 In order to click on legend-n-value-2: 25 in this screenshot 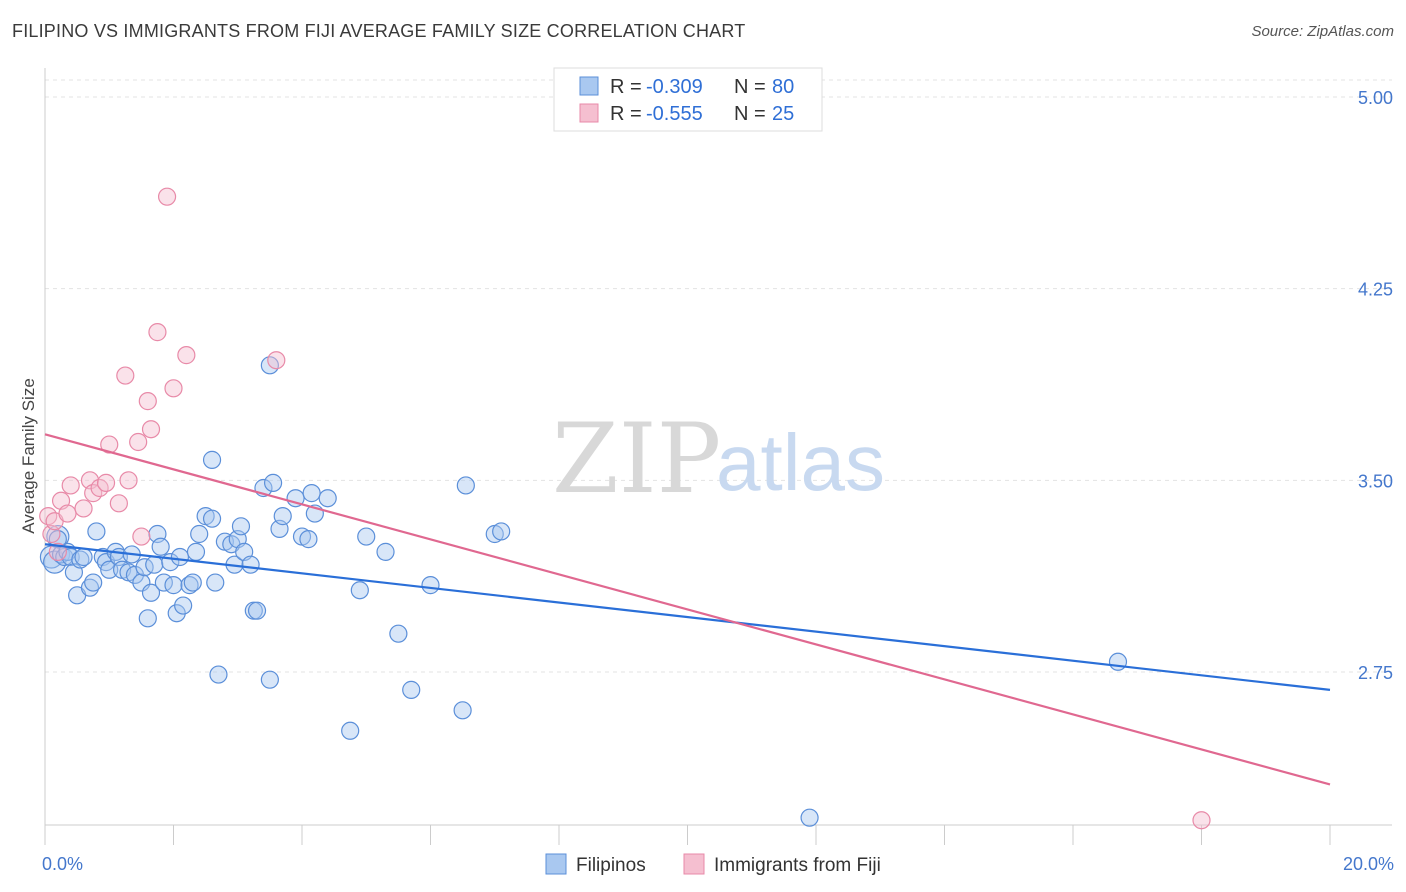, I will do `click(783, 114)`.